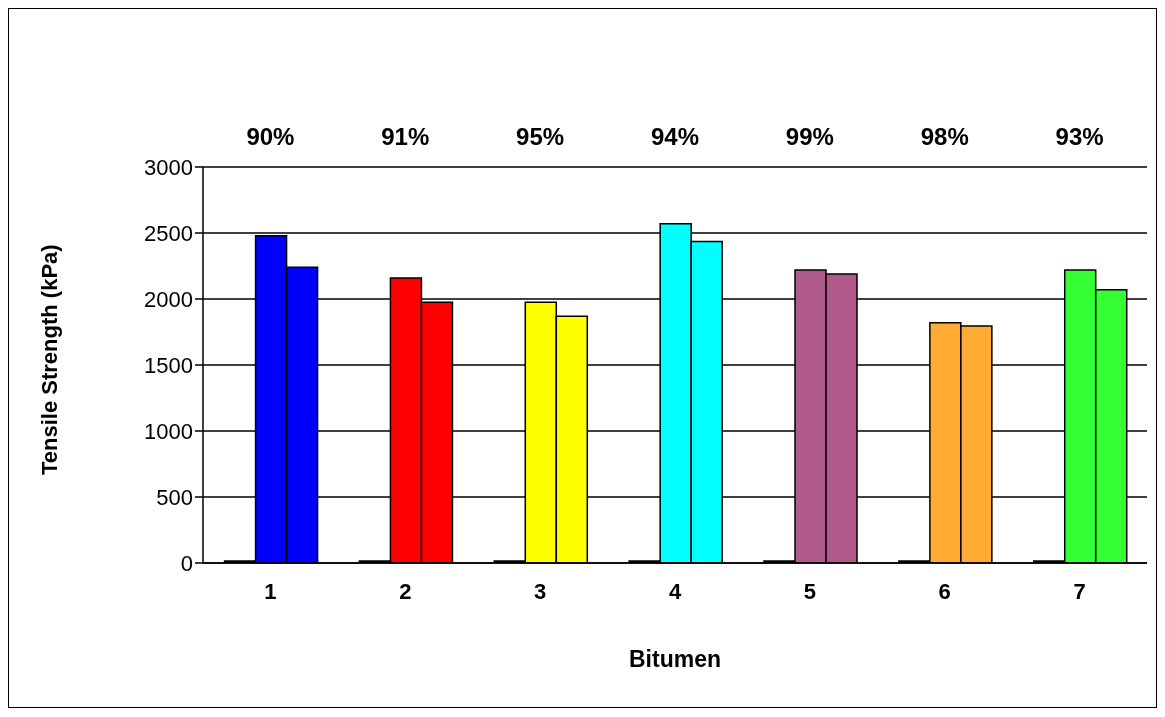 Image resolution: width=1165 pixels, height=717 pixels. I want to click on x-tick-label: 5, so click(809, 591).